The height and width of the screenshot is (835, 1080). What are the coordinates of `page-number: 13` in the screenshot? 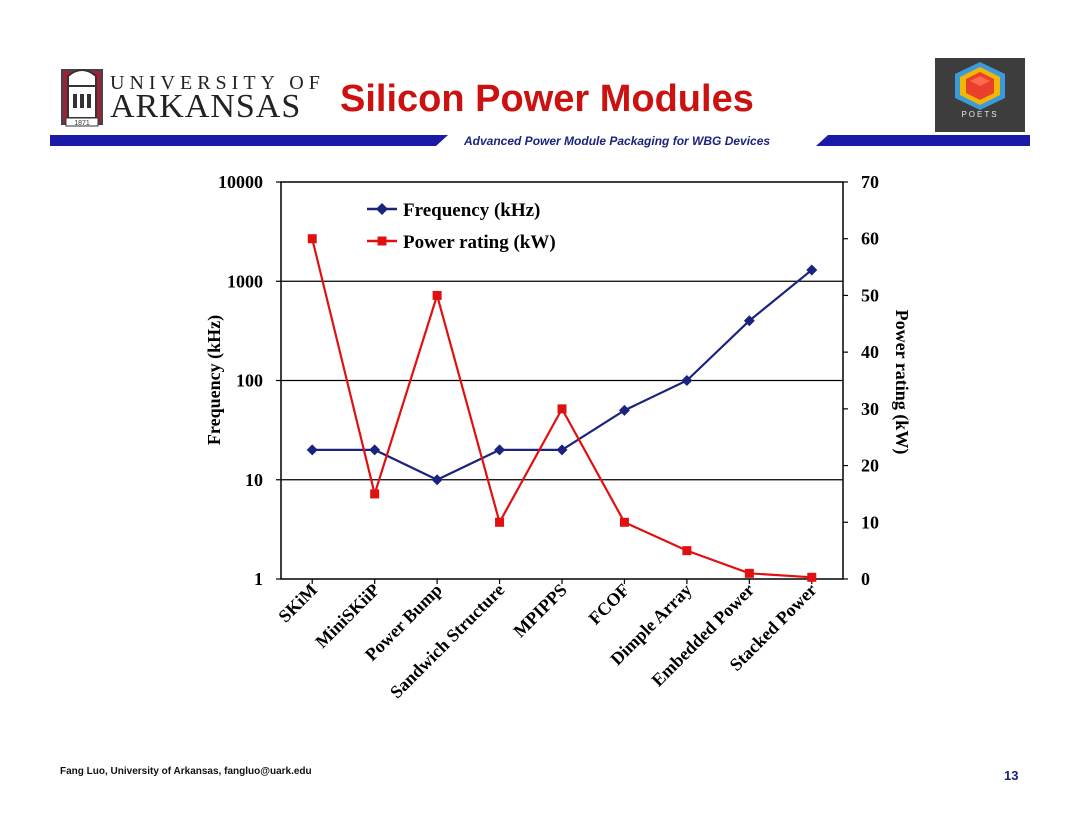 It's located at (1011, 775).